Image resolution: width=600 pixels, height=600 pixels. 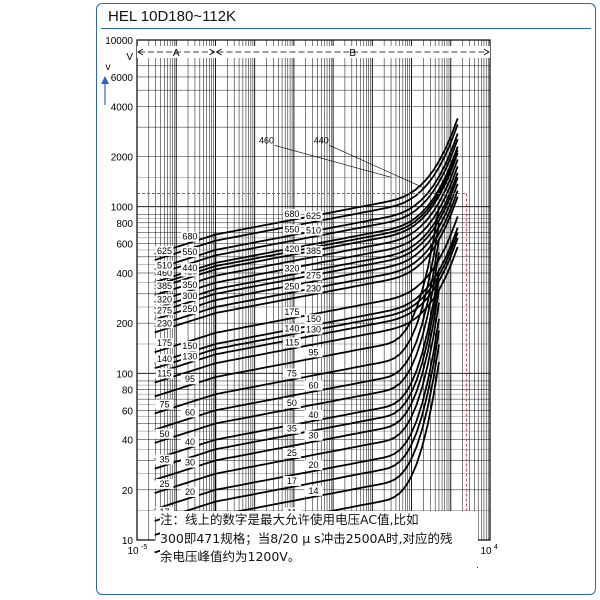 What do you see at coordinates (122, 208) in the screenshot?
I see `y-tick-label: 1000` at bounding box center [122, 208].